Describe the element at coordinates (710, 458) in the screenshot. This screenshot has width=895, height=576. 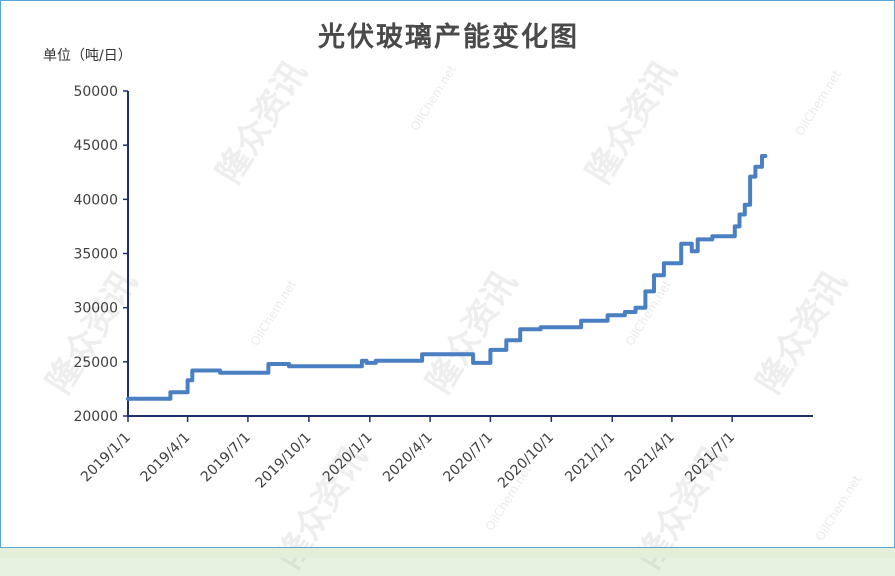
I see `x-tick-label: 2021/7/1` at that location.